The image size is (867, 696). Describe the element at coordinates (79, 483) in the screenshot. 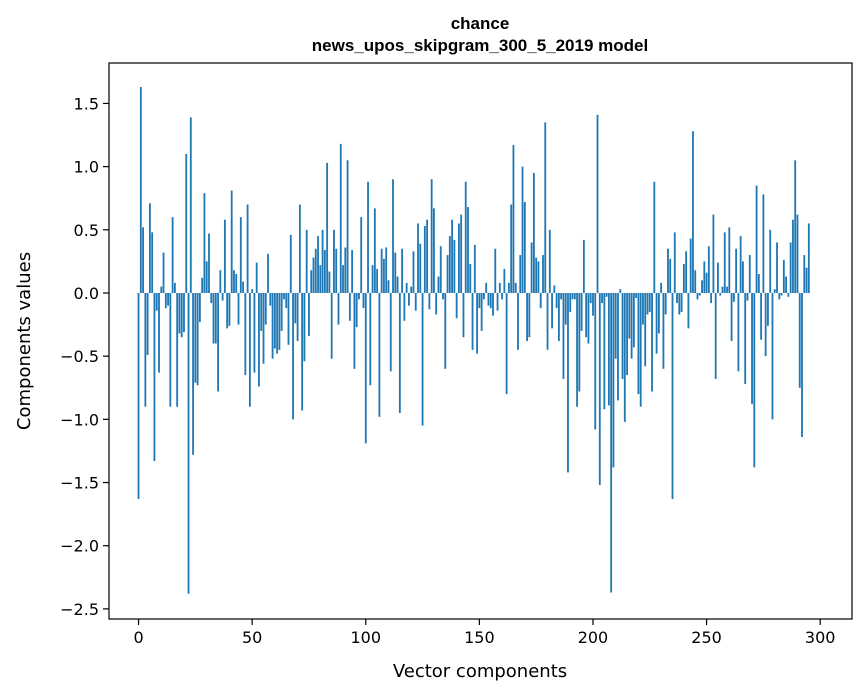

I see `y-tick-label: −1.5` at that location.